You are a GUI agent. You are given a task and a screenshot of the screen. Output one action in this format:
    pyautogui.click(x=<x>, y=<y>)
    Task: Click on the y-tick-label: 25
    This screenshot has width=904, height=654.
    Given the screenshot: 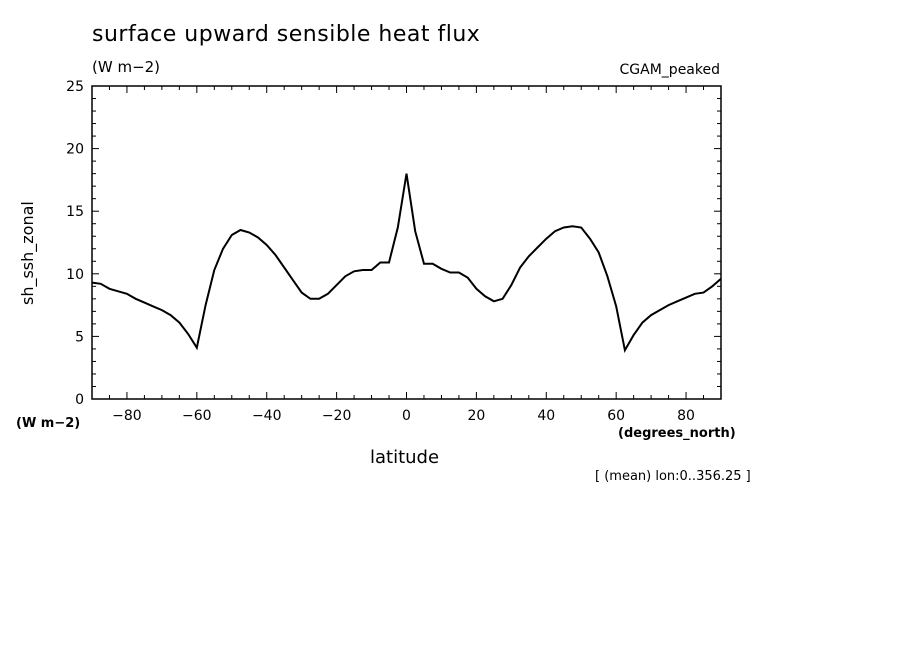 What is the action you would take?
    pyautogui.click(x=75, y=87)
    